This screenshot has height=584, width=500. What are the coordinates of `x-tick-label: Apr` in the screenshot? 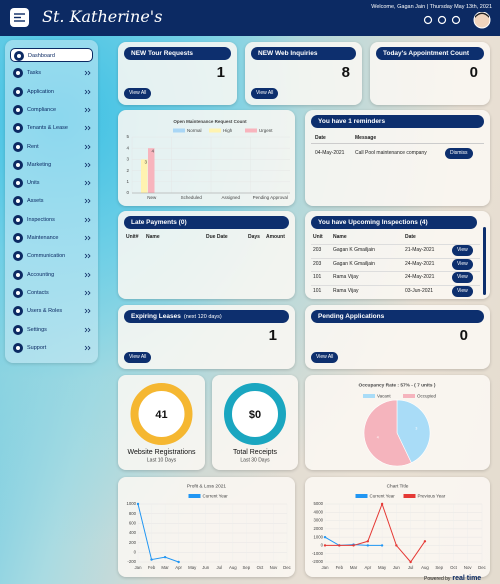 It's located at (178, 567).